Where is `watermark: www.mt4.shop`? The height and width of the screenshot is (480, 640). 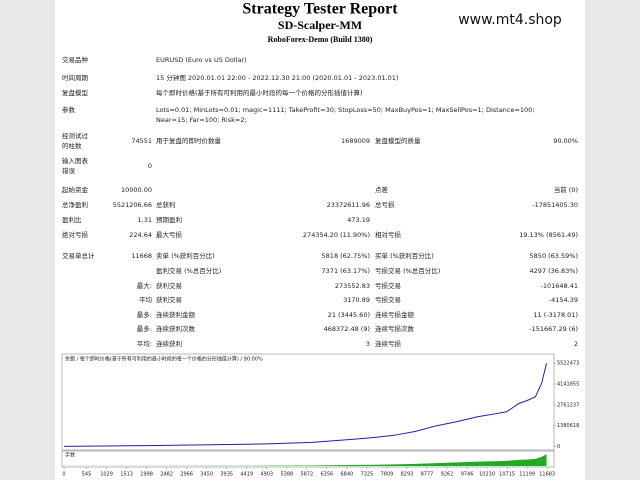
watermark: www.mt4.shop is located at coordinates (510, 20).